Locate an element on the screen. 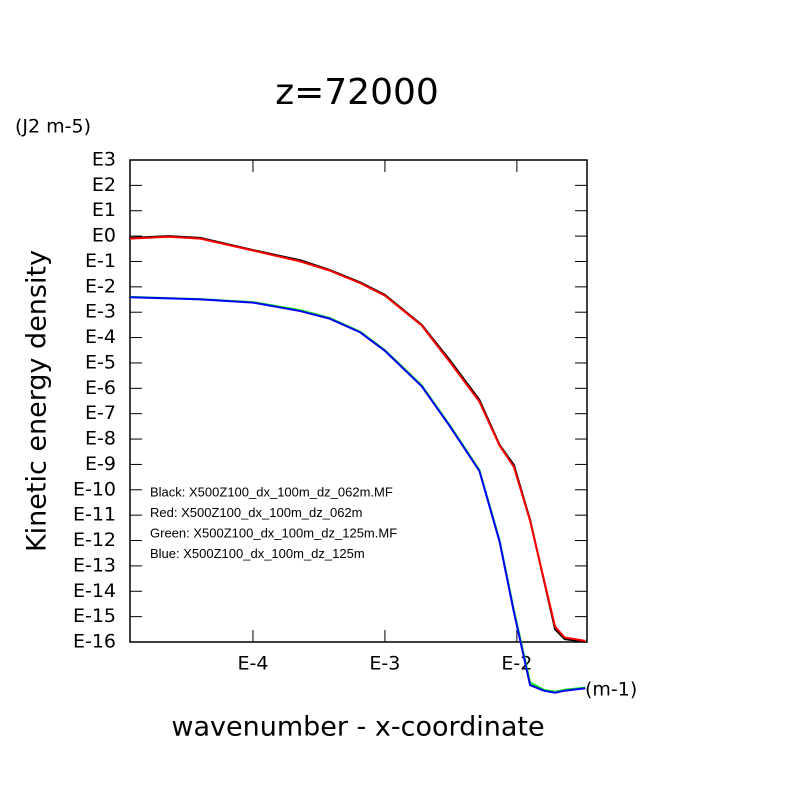 Image resolution: width=804 pixels, height=804 pixels. y-tick-label: E-4 is located at coordinates (100, 337).